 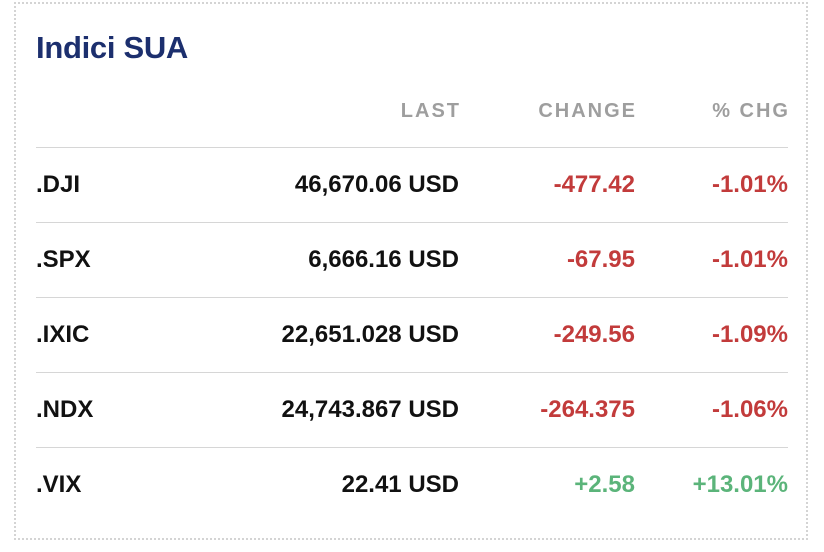 I want to click on symbol: .IXIC, so click(x=63, y=334).